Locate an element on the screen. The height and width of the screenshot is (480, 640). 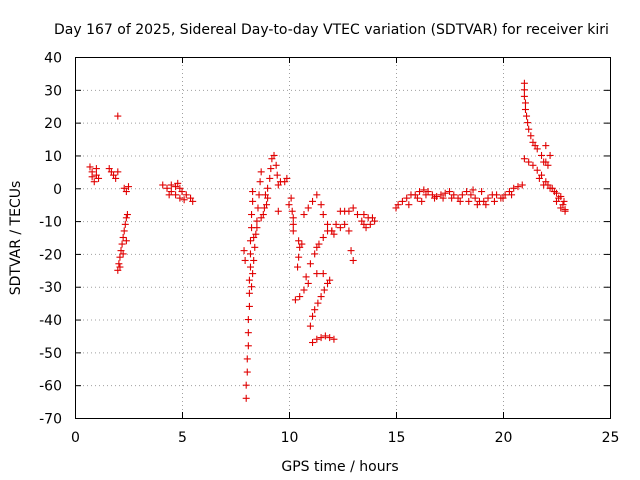
y-tick-label: 30 is located at coordinates (53, 91).